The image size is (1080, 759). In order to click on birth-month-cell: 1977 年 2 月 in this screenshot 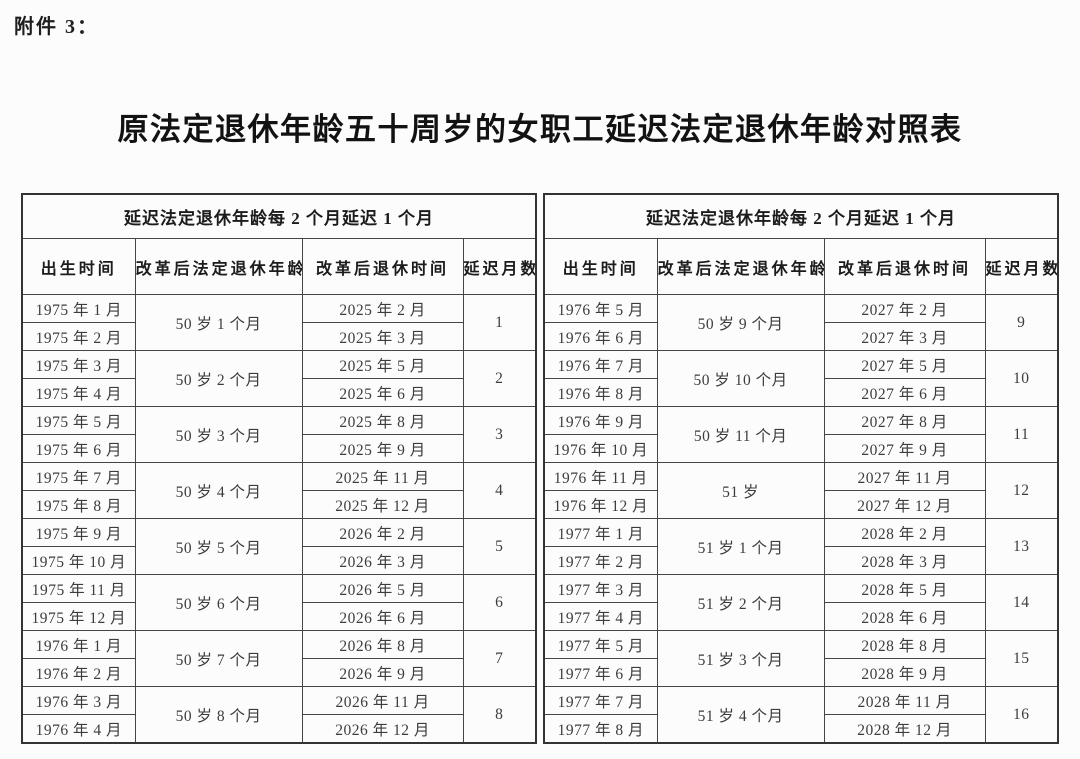, I will do `click(600, 560)`.